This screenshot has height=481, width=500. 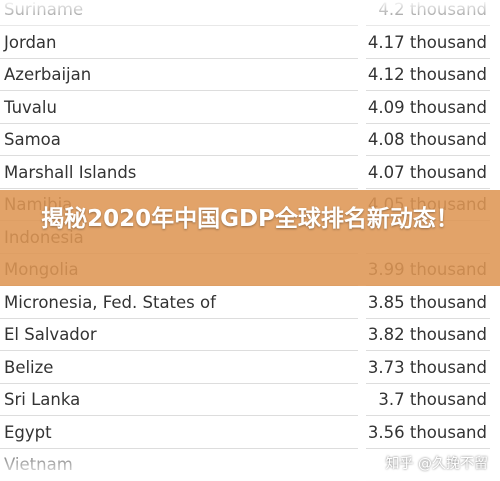 I want to click on country-value: 4.17 thousand, so click(x=427, y=42).